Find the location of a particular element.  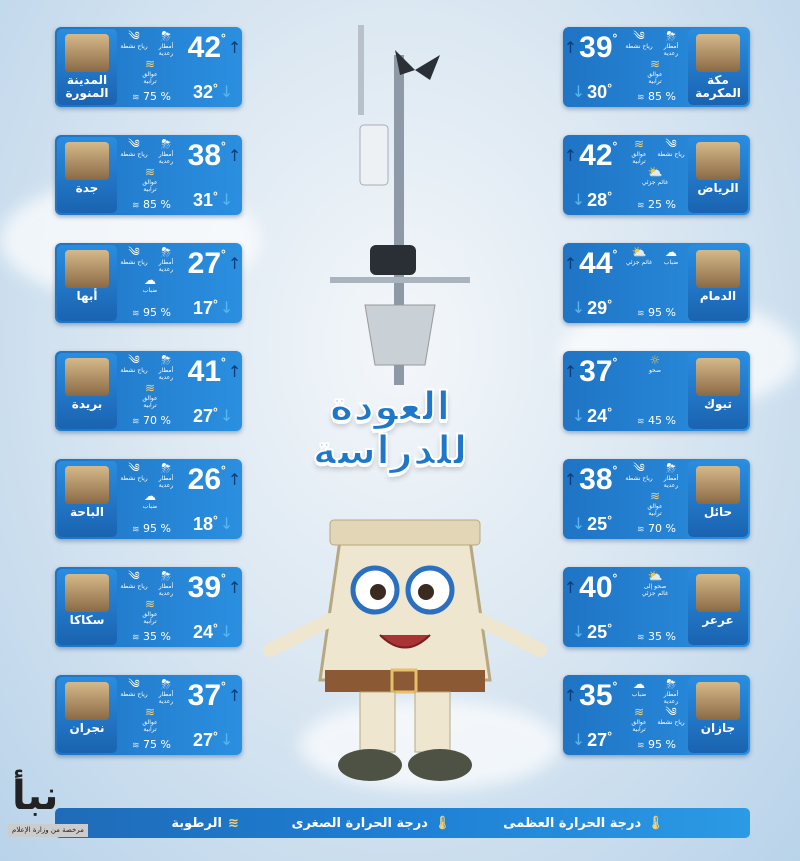

city-panel: سكاكا is located at coordinates (87, 607).